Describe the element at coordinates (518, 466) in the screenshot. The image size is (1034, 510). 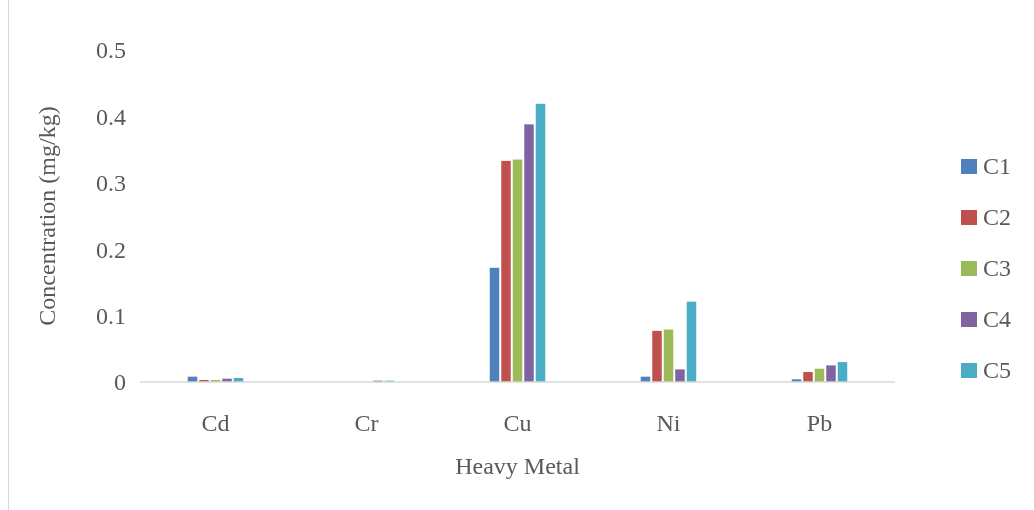
I see `x-axis-title: Heavy Metal` at that location.